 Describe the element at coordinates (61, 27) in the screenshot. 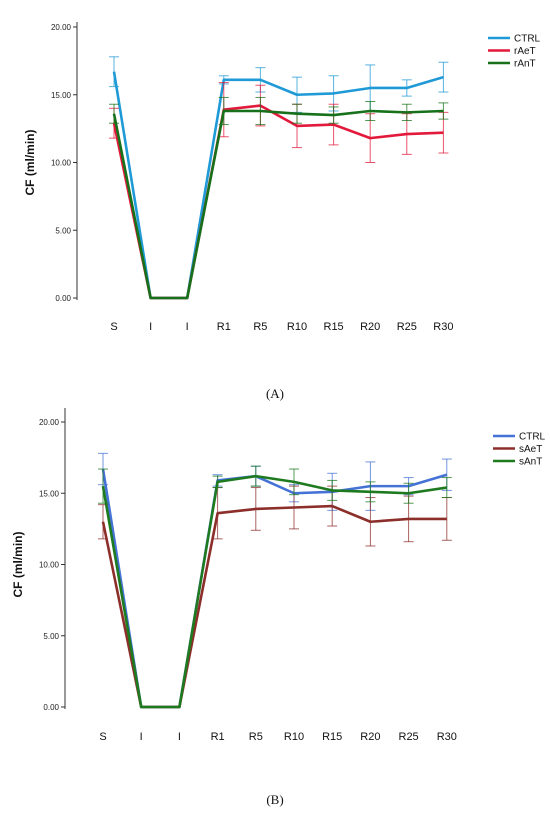

I see `panel-a-y-tick-label: 20.00` at that location.